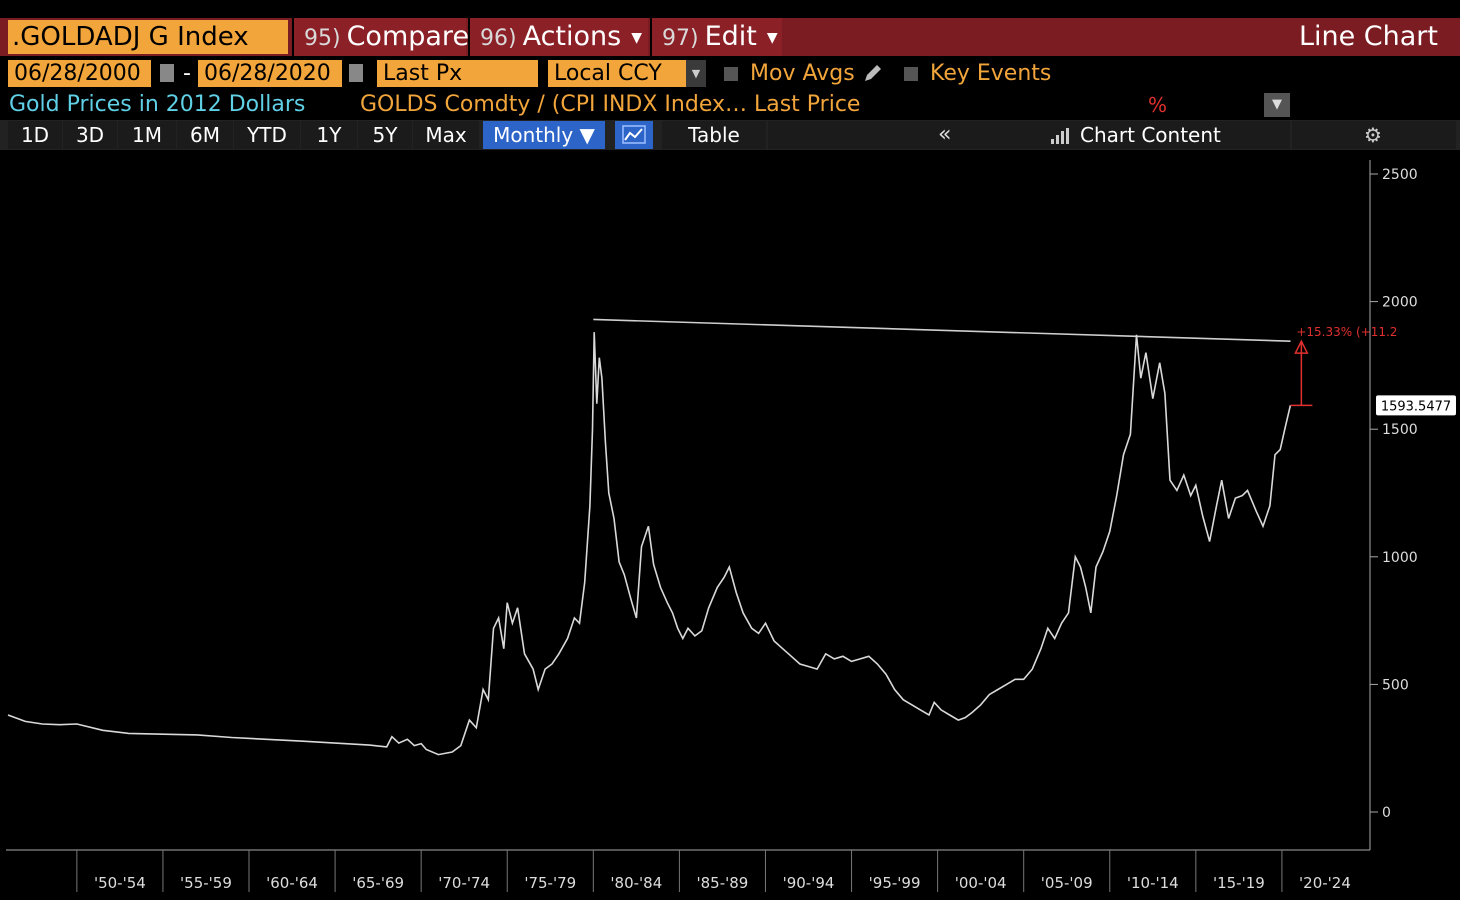  Describe the element at coordinates (550, 883) in the screenshot. I see `x-tick-label: '75-'79` at that location.